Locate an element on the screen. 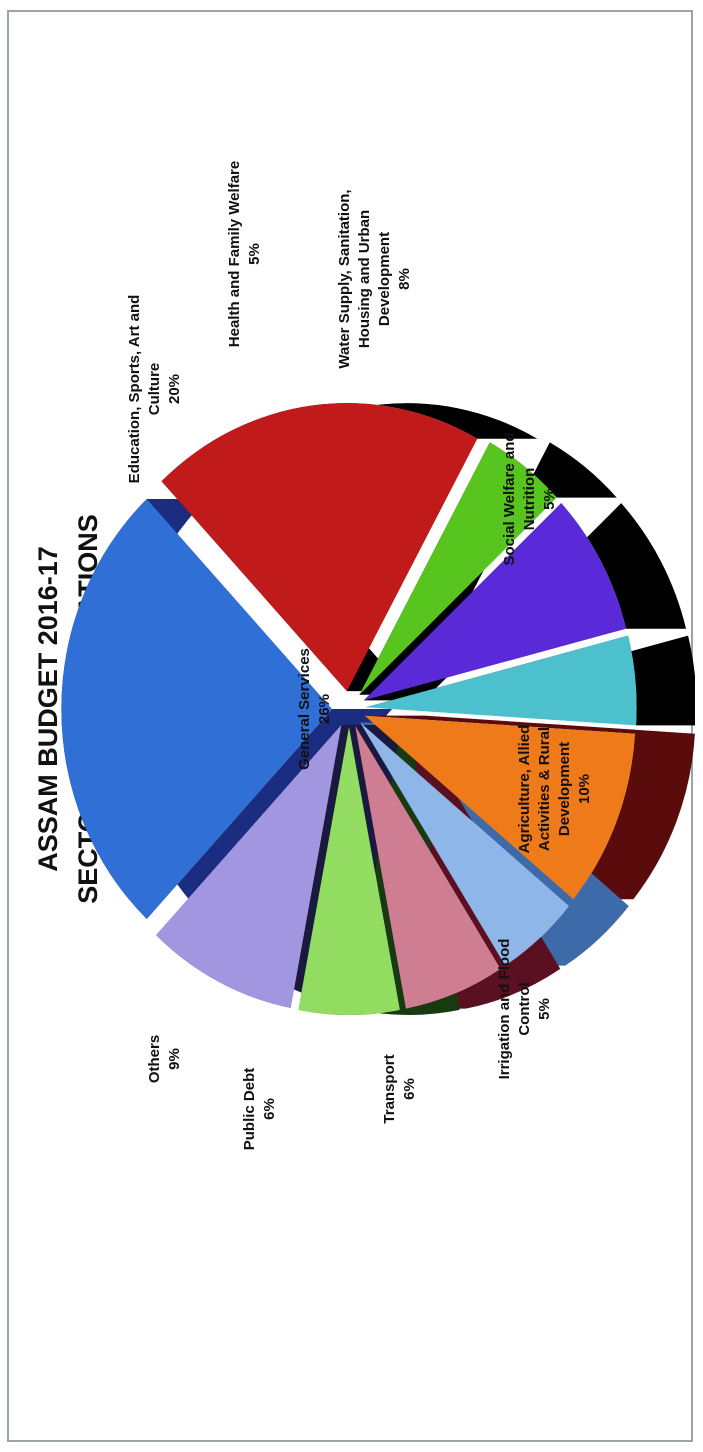 The width and height of the screenshot is (703, 1452). chart-title: ASSAM BUDGET 2016-17 is located at coordinates (48, 709).